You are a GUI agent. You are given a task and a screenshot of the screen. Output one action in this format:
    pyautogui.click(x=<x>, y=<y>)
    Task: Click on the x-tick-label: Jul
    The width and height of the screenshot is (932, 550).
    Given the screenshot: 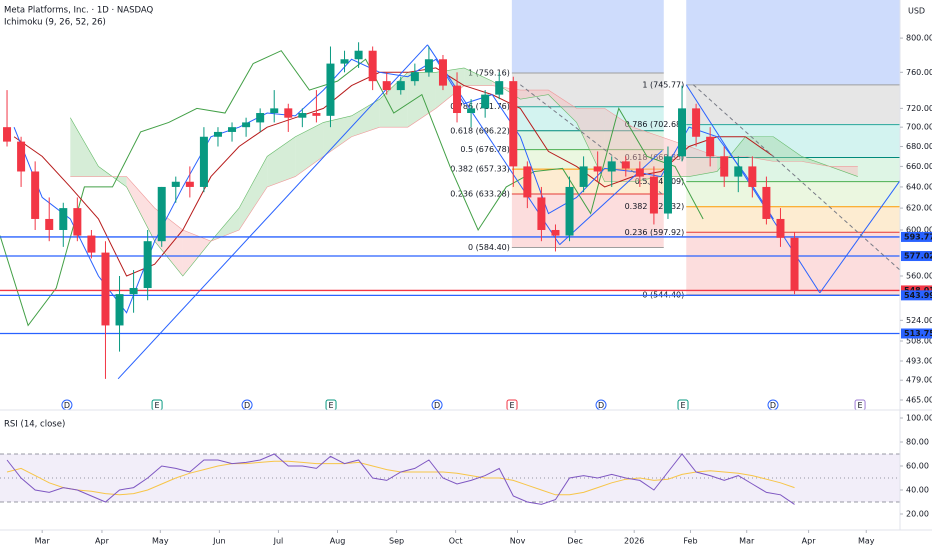 What is the action you would take?
    pyautogui.click(x=278, y=541)
    